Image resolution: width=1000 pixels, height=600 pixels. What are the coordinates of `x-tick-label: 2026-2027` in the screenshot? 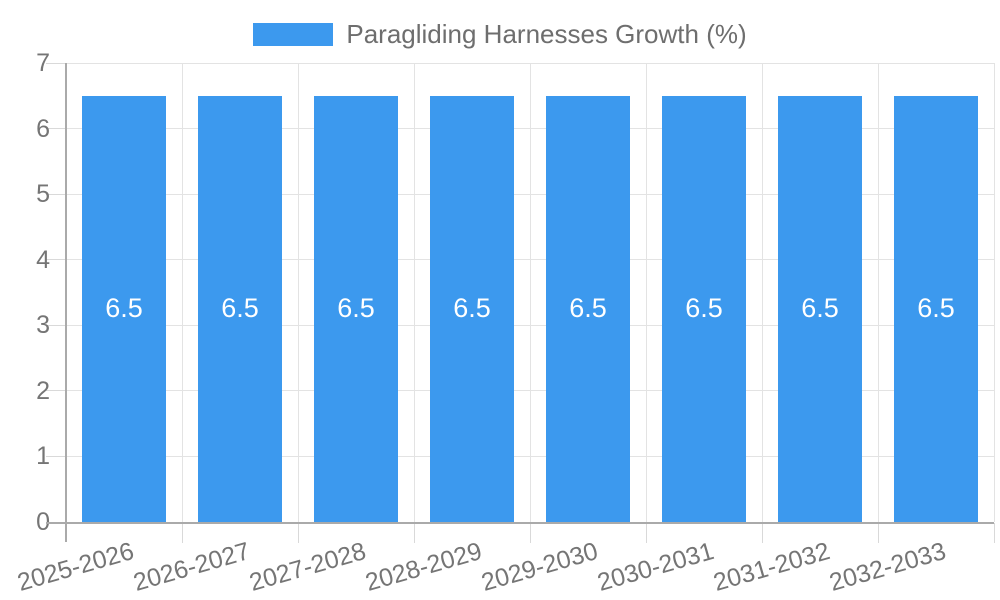 It's located at (192, 567).